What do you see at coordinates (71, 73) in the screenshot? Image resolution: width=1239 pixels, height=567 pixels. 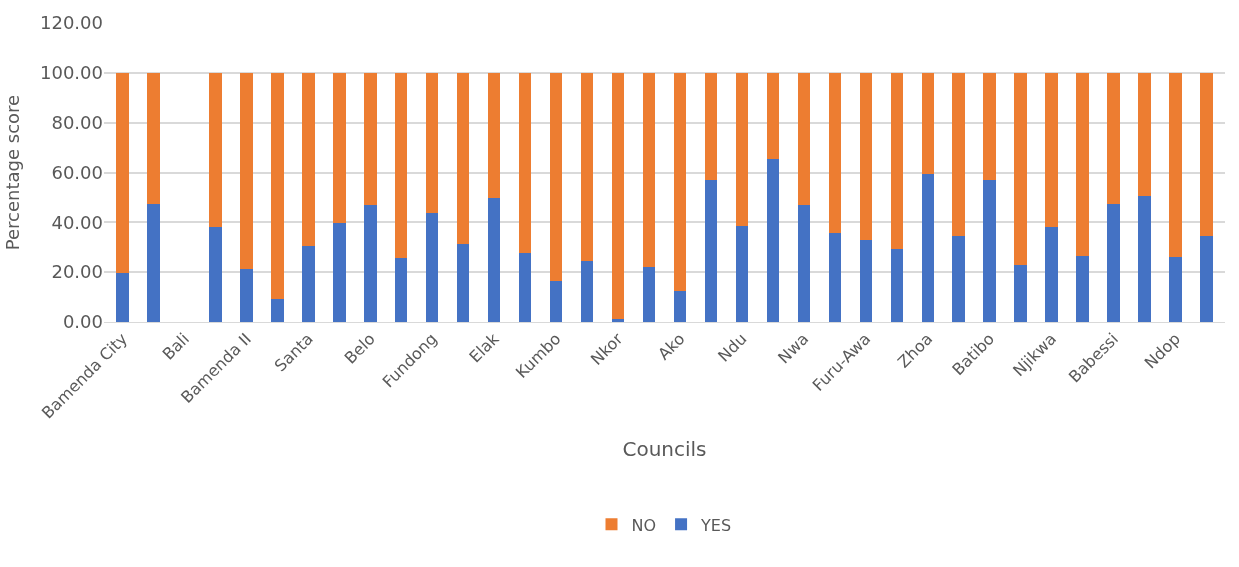 I see `y-tick-label: 100.00` at bounding box center [71, 73].